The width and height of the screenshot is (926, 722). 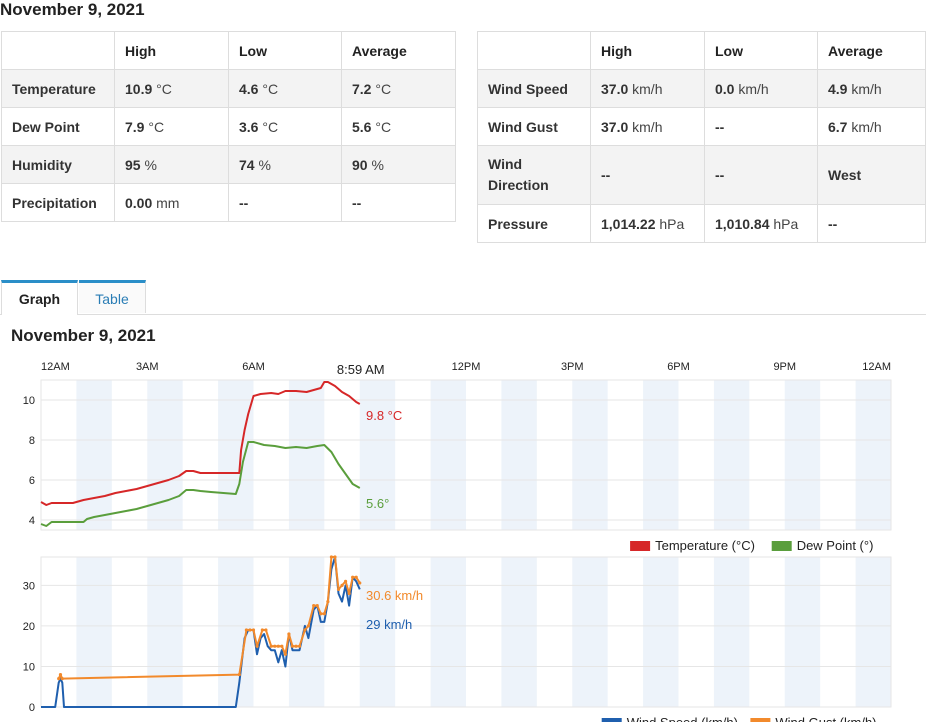 I want to click on date-heading: November 9, 2021, so click(x=72, y=9).